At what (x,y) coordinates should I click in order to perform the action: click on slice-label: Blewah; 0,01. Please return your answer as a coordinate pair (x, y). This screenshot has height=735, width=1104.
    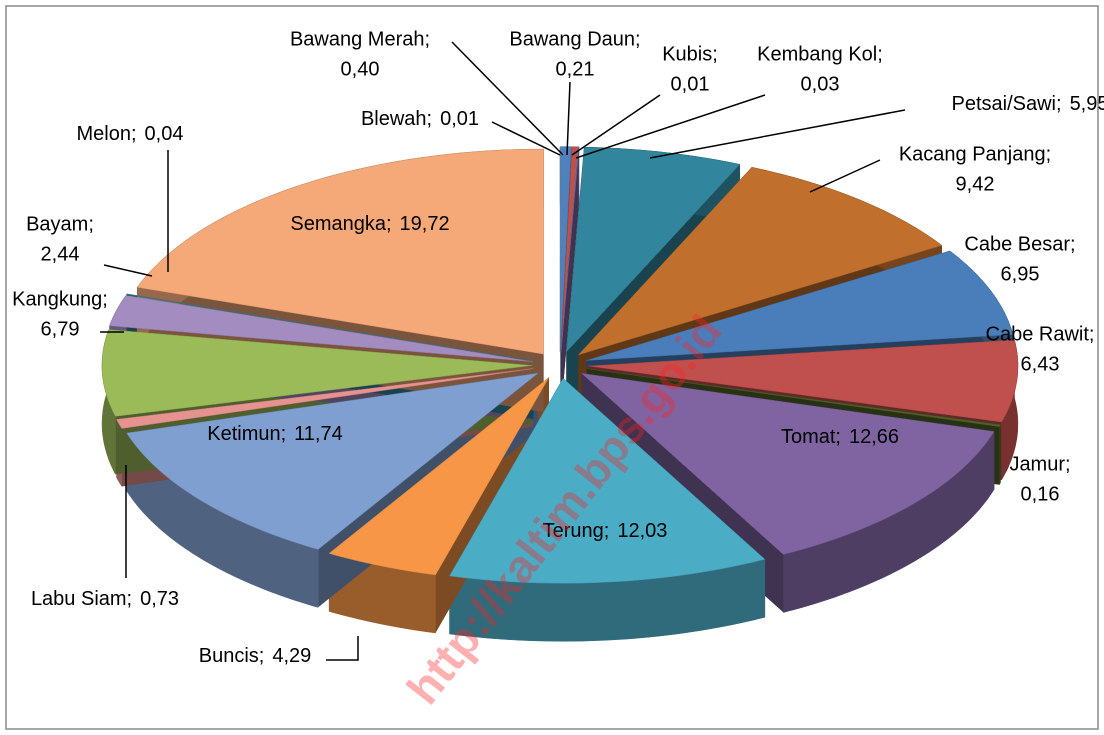
    Looking at the image, I should click on (420, 119).